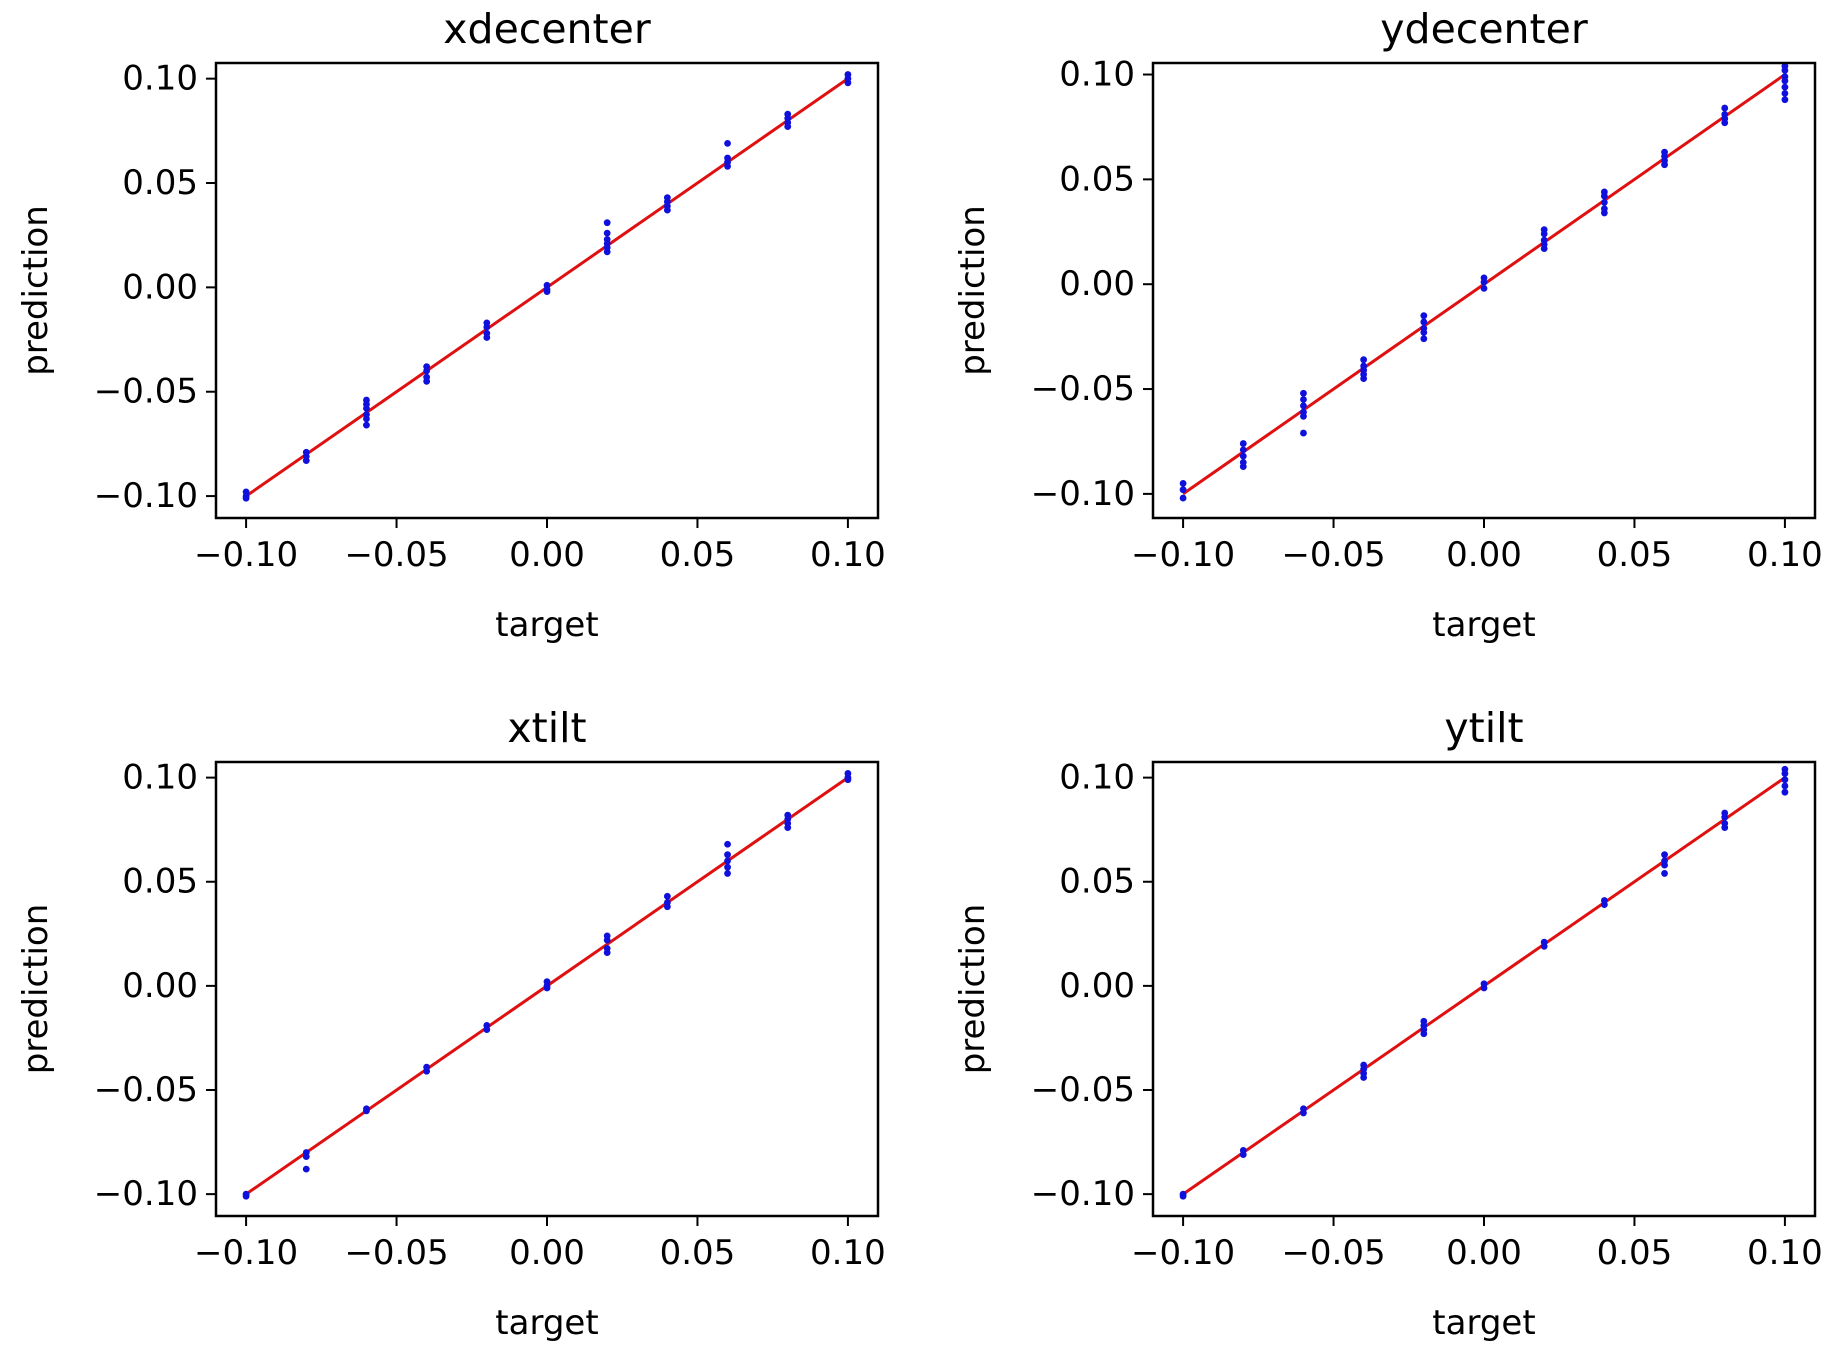  Describe the element at coordinates (36, 290) in the screenshot. I see `y-axis-label: prediction` at that location.